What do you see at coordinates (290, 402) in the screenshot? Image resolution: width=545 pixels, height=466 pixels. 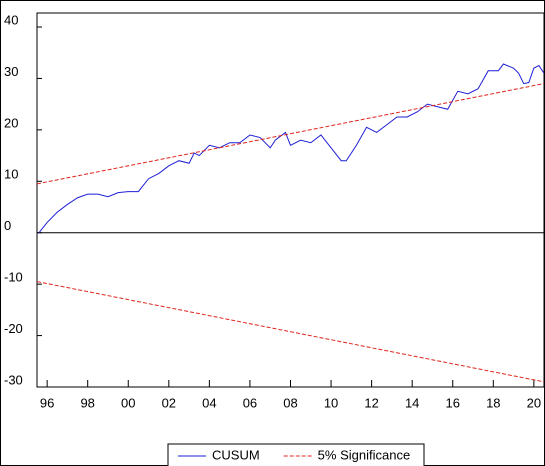 I see `x-tick-label: 08` at bounding box center [290, 402].